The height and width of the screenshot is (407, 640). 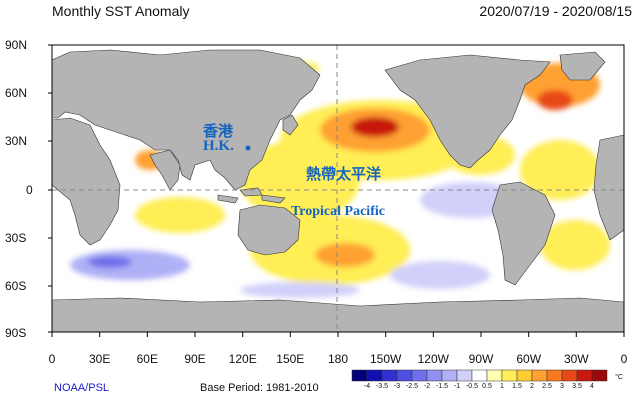 I want to click on lon-label: 150W, so click(x=386, y=359).